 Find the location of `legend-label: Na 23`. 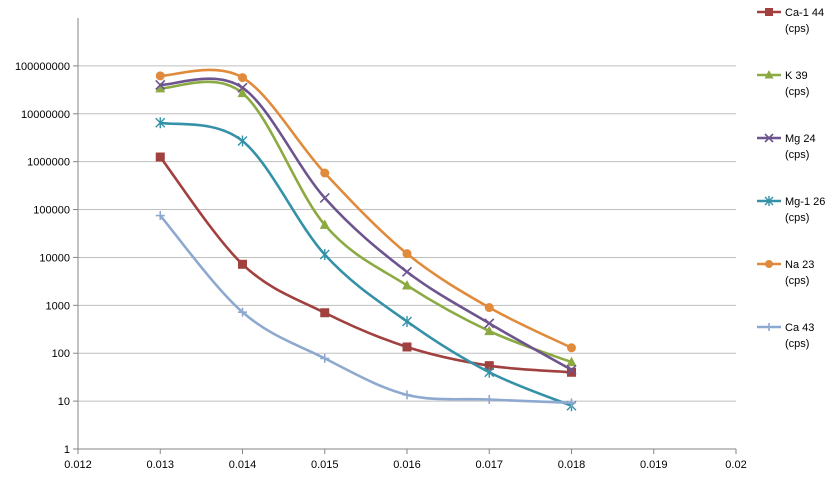

legend-label: Na 23 is located at coordinates (799, 265).